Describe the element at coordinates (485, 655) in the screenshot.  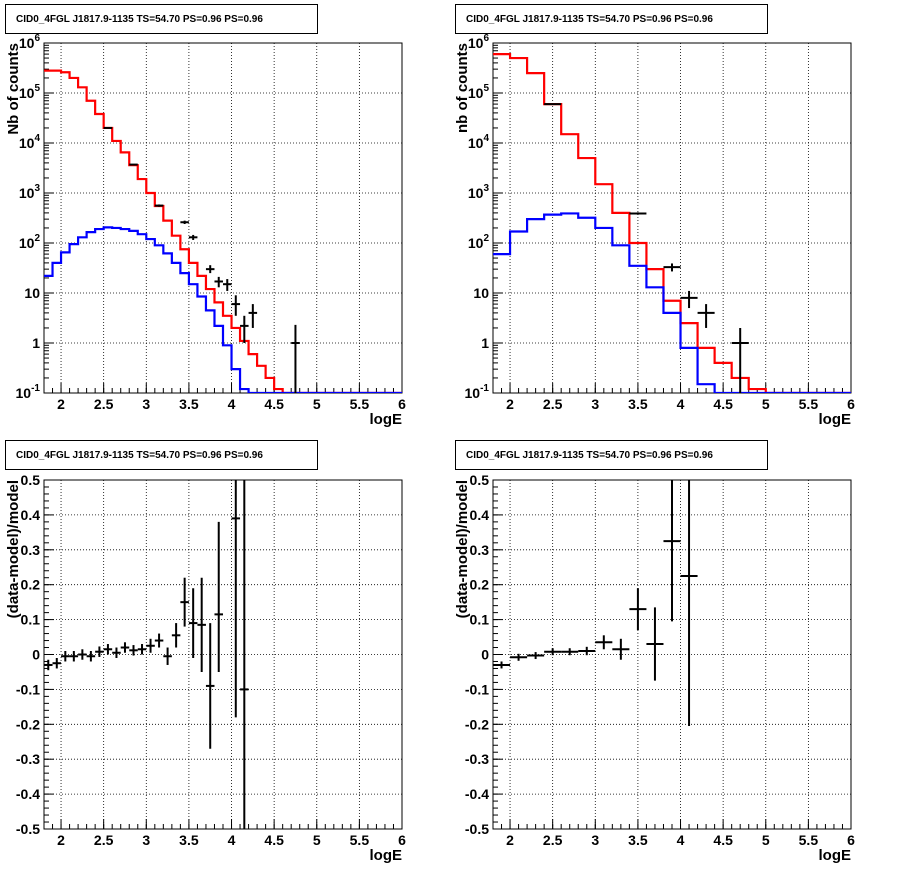
I see `y-tick-label: 0` at that location.